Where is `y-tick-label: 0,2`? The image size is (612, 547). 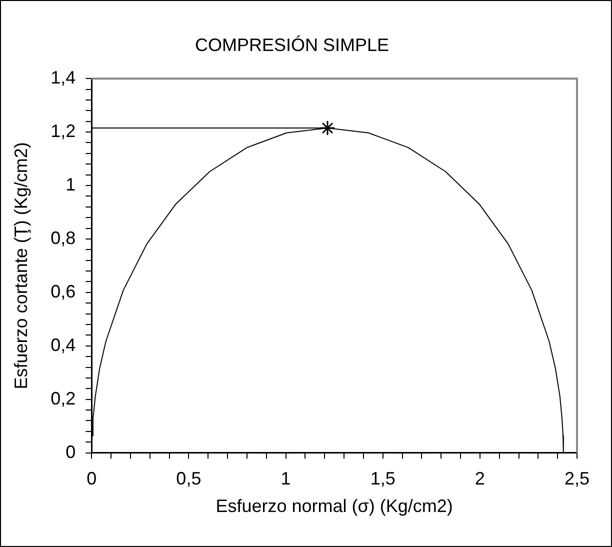
y-tick-label: 0,2 is located at coordinates (63, 398).